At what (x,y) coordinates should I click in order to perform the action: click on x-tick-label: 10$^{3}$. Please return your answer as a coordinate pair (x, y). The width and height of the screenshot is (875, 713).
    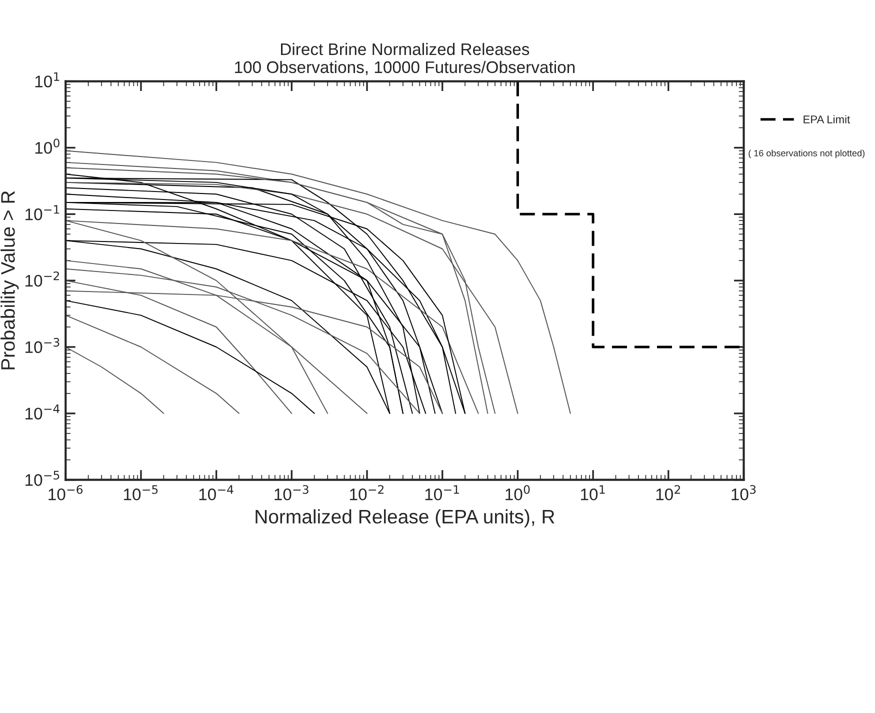
    Looking at the image, I should click on (744, 492).